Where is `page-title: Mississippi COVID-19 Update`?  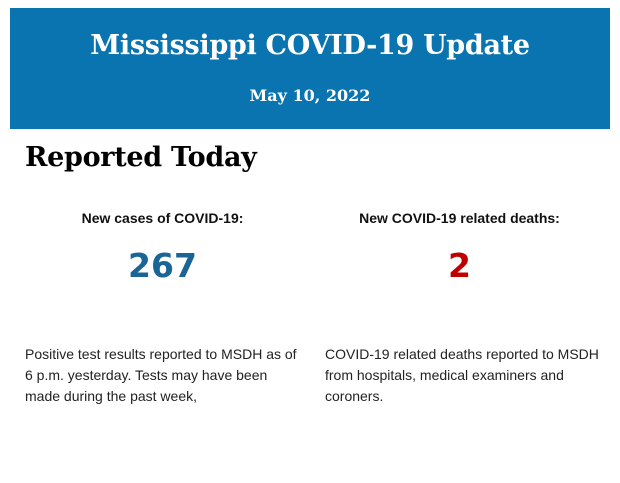 page-title: Mississippi COVID-19 Update is located at coordinates (310, 45).